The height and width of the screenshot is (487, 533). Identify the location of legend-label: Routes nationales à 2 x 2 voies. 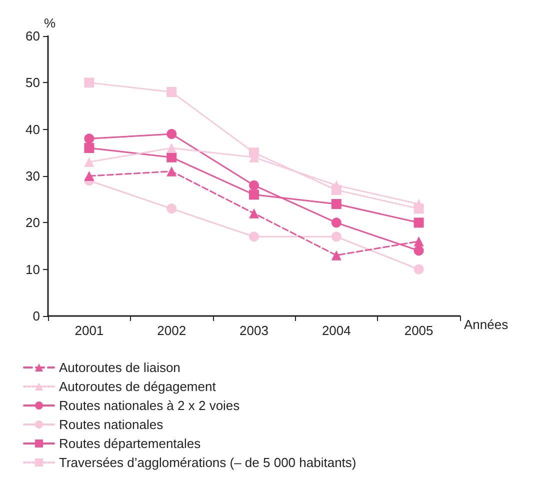
(149, 405).